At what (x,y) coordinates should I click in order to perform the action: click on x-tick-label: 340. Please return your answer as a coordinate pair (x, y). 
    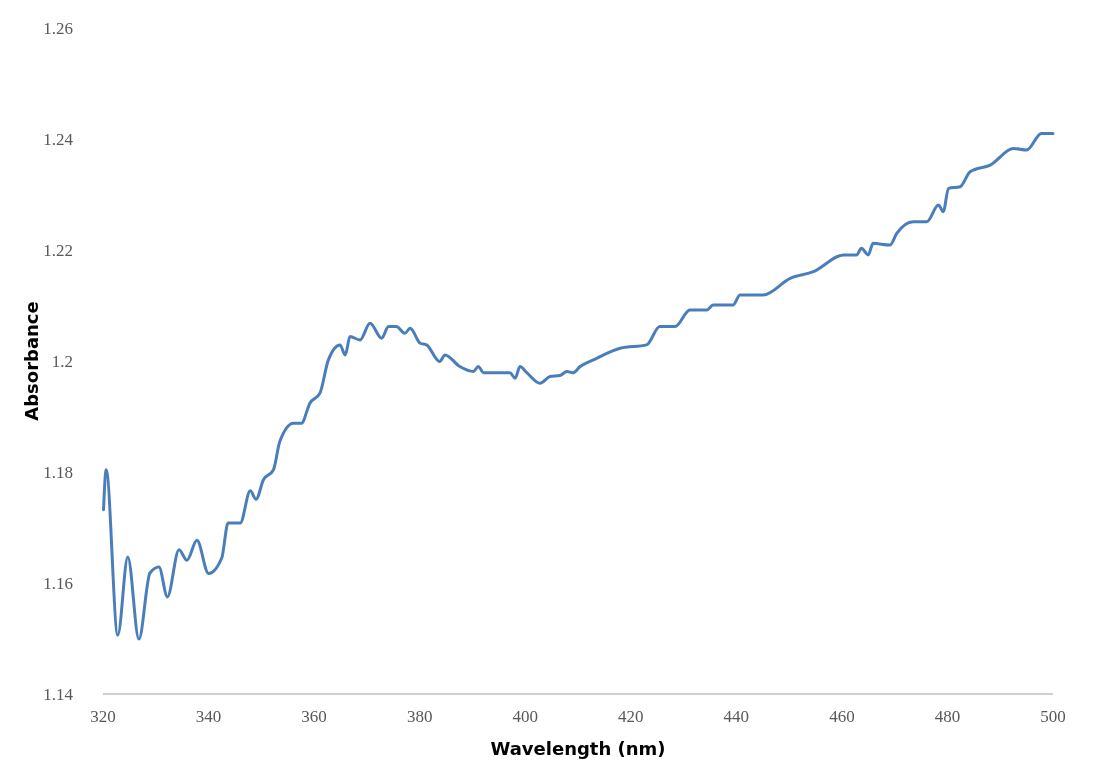
    Looking at the image, I should click on (208, 716).